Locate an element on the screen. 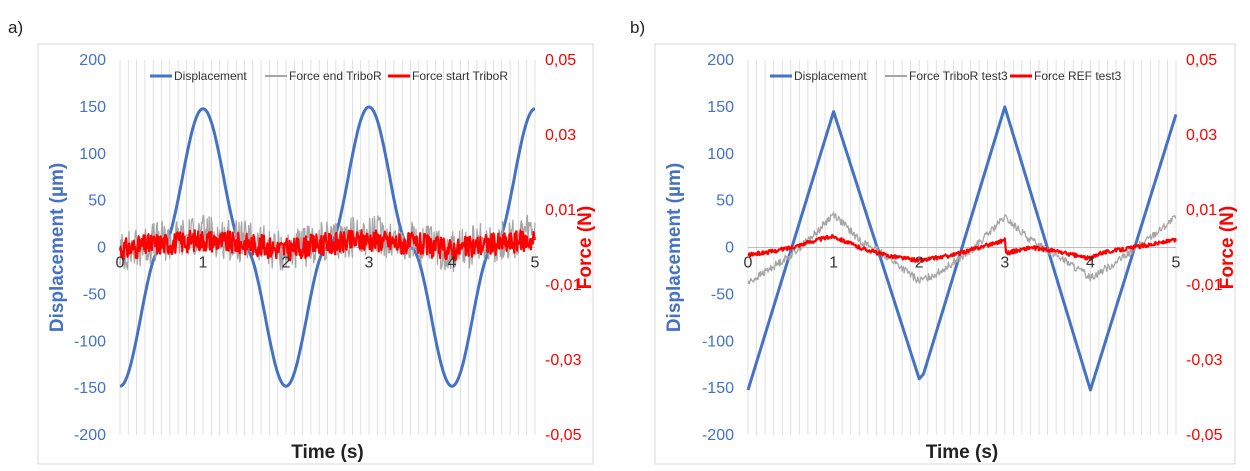  series-line-force-ref-test3 is located at coordinates (962, 248).